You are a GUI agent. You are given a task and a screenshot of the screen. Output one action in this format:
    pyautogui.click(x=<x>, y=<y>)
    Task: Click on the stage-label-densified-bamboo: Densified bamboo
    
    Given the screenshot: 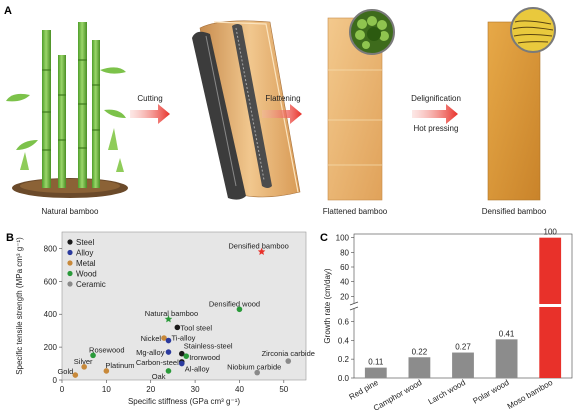 What is the action you would take?
    pyautogui.click(x=514, y=211)
    